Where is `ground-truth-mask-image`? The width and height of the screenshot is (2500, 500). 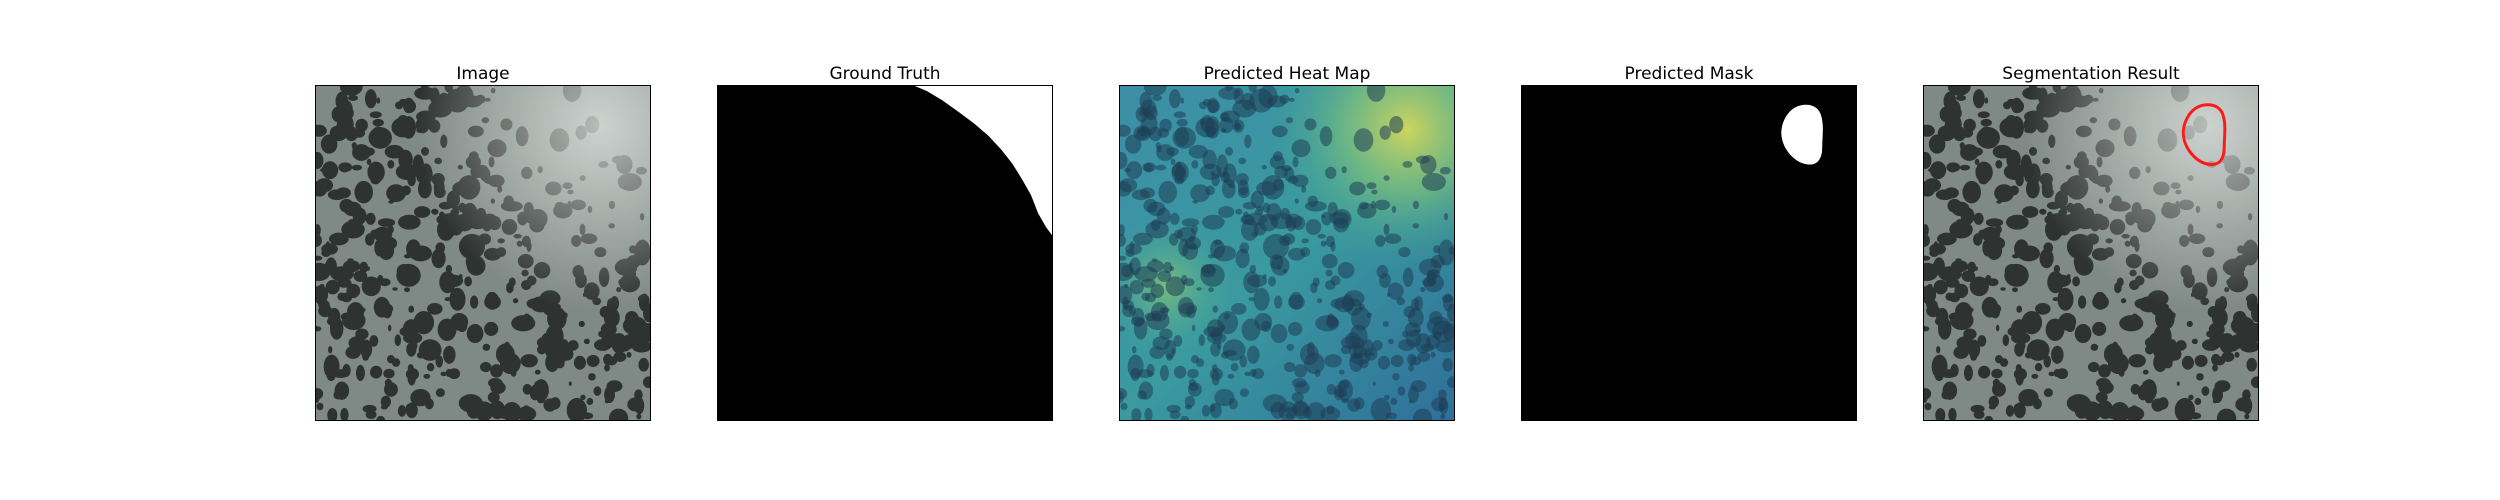 ground-truth-mask-image is located at coordinates (885, 253).